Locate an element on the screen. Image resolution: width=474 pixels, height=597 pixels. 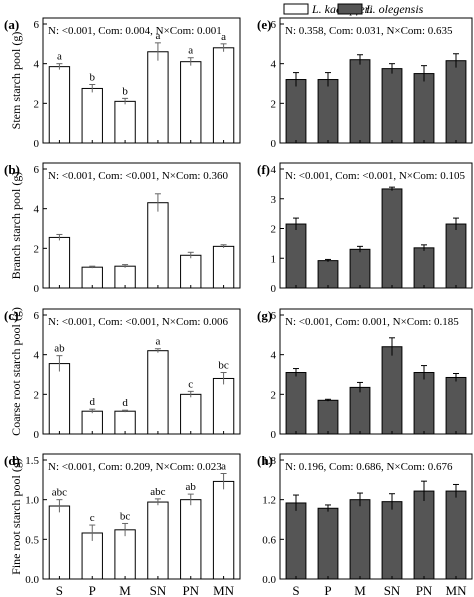
stats-annotation: N: <0.001, Com: <0.001, N×Com: 0.105 is located at coordinates (375, 176).